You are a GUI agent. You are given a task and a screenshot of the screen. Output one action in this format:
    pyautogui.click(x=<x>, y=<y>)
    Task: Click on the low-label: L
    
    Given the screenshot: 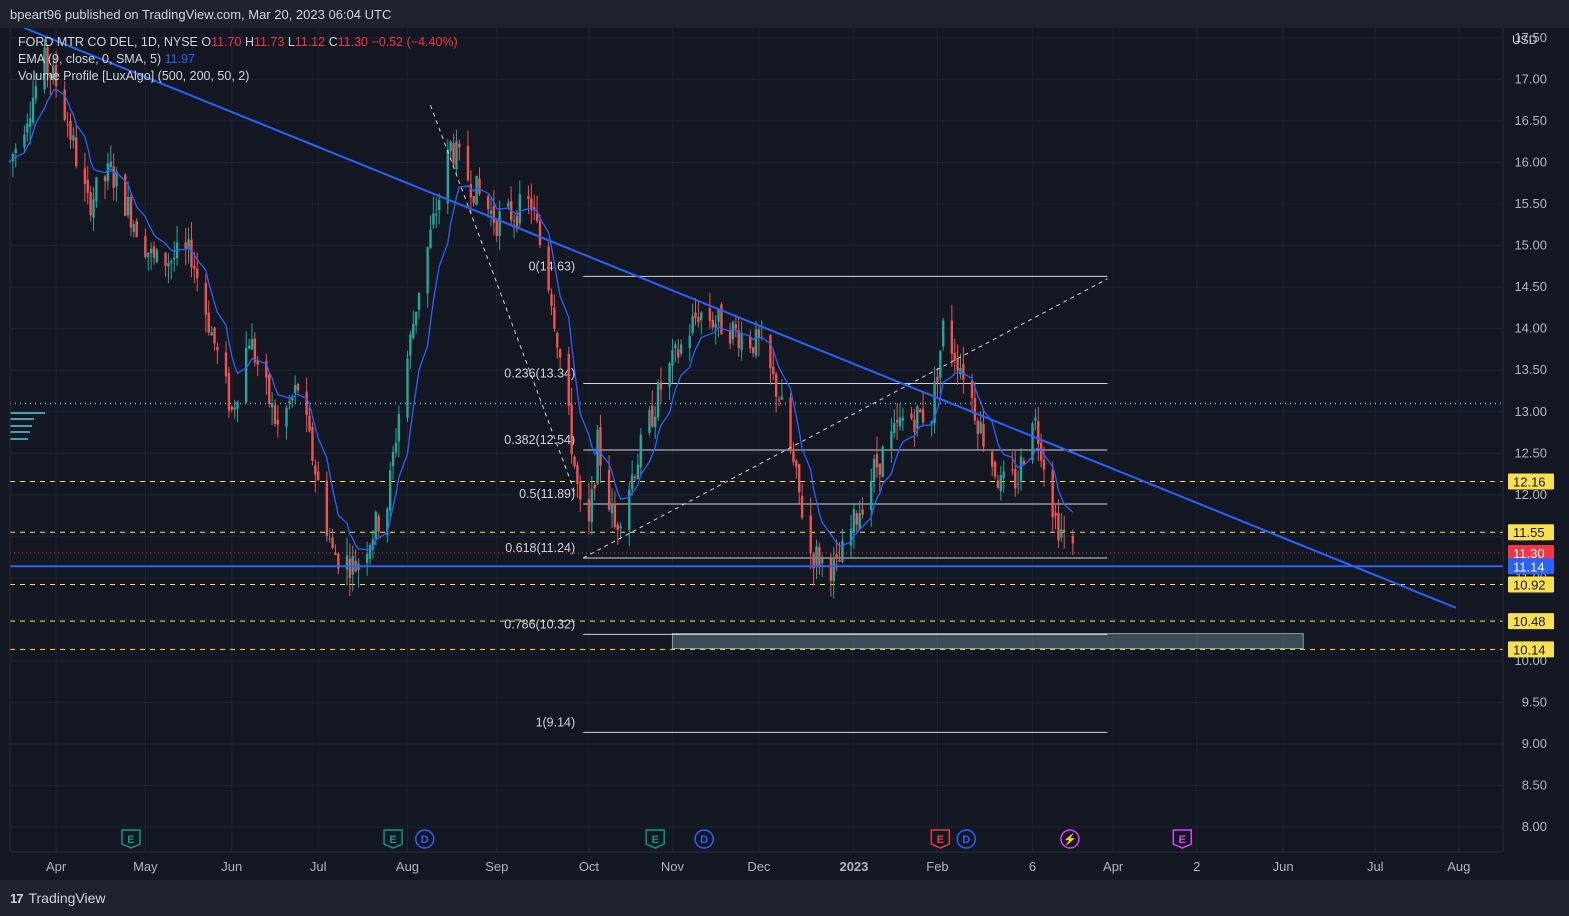 What is the action you would take?
    pyautogui.click(x=291, y=42)
    